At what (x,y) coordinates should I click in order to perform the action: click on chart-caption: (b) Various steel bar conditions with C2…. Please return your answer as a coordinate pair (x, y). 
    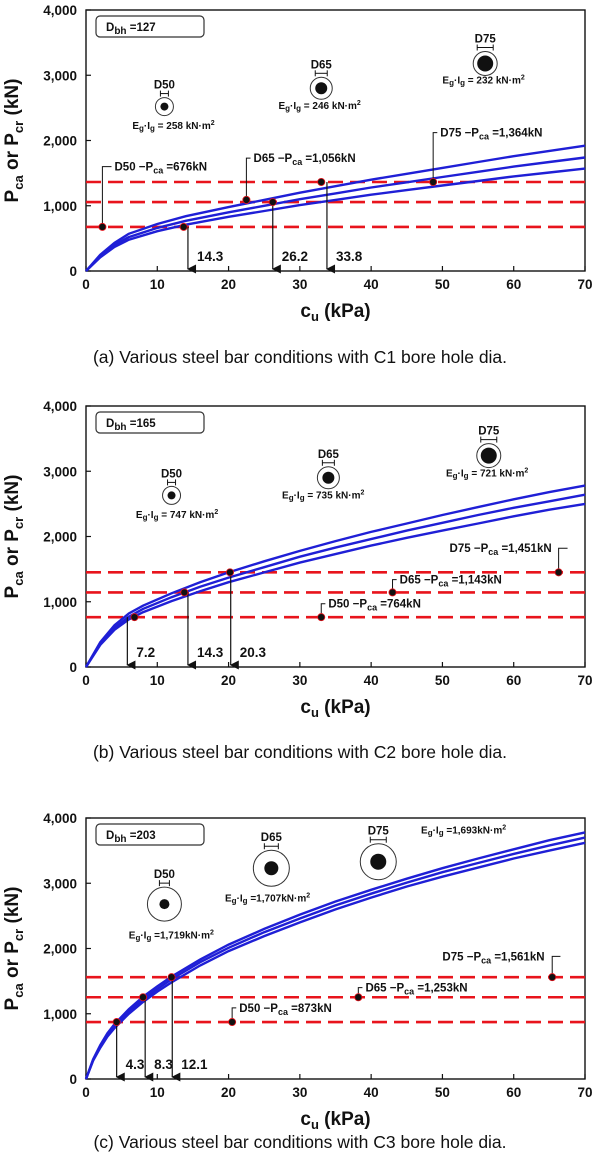
    Looking at the image, I should click on (300, 752).